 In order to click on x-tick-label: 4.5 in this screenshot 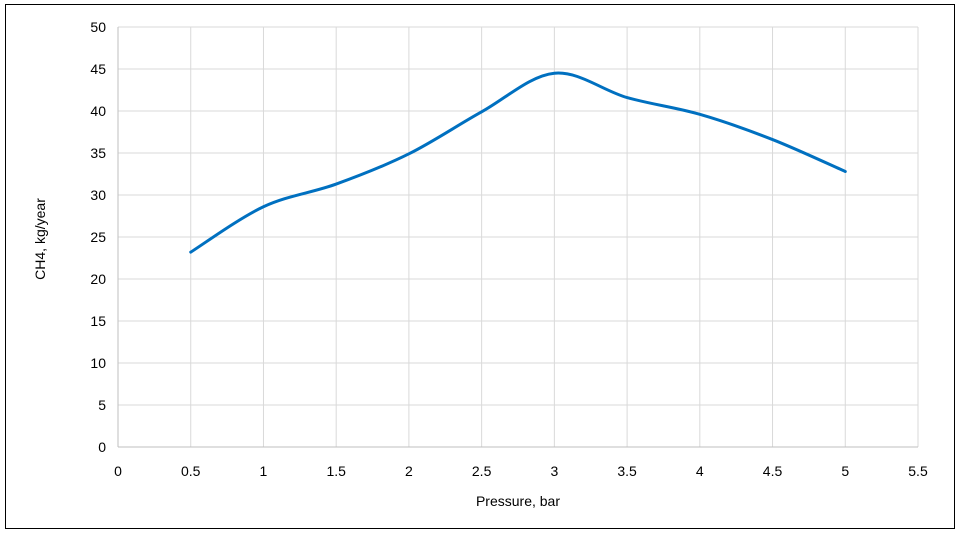, I will do `click(773, 471)`.